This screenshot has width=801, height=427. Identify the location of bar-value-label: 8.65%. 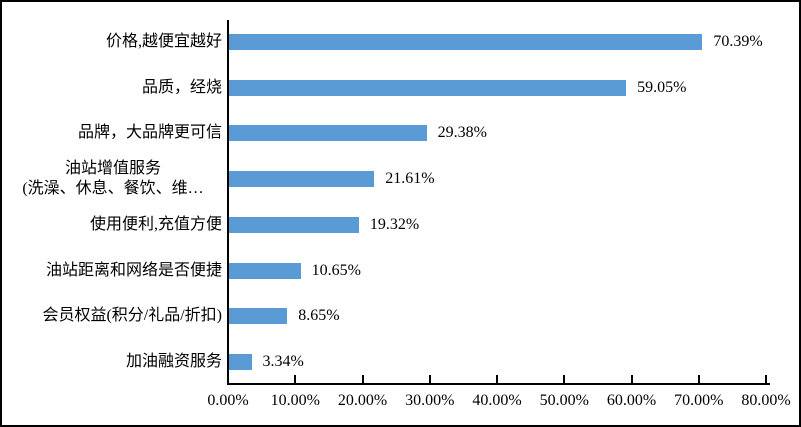
(319, 315).